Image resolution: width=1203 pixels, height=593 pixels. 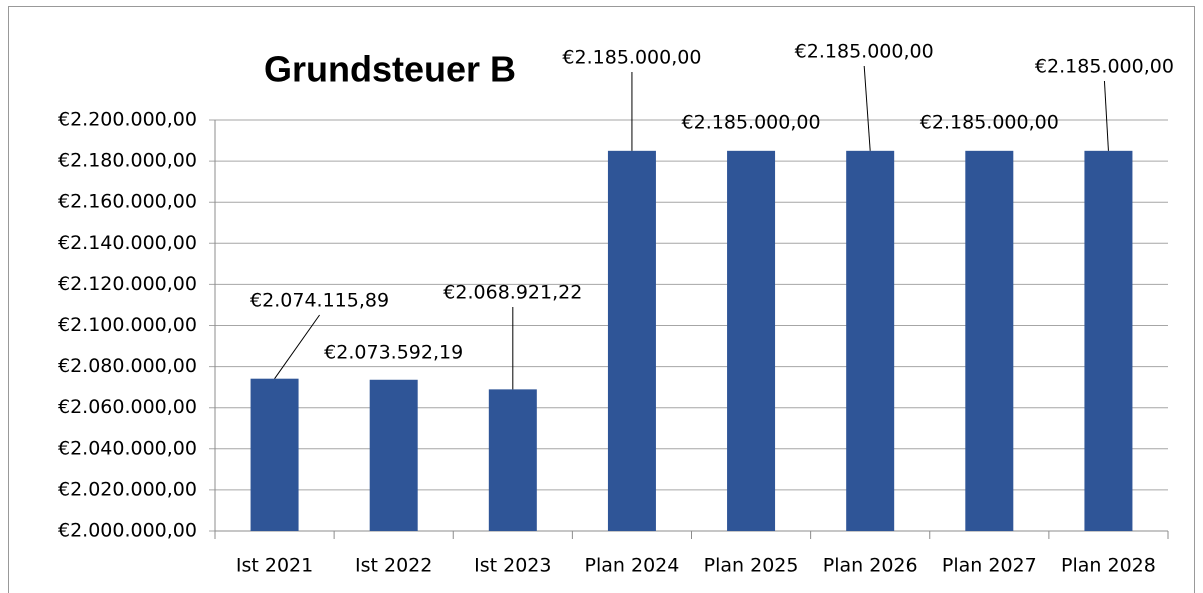 I want to click on x-tick-label: Plan 2028, so click(x=1108, y=566).